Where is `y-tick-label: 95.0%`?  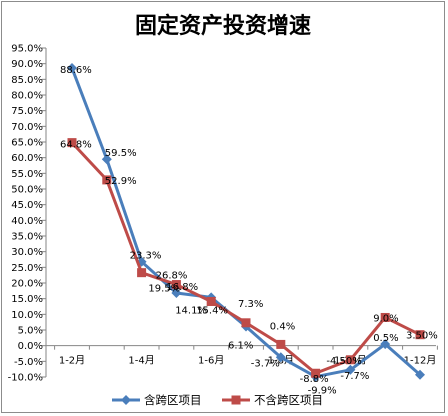 y-tick-label: 95.0% is located at coordinates (27, 49).